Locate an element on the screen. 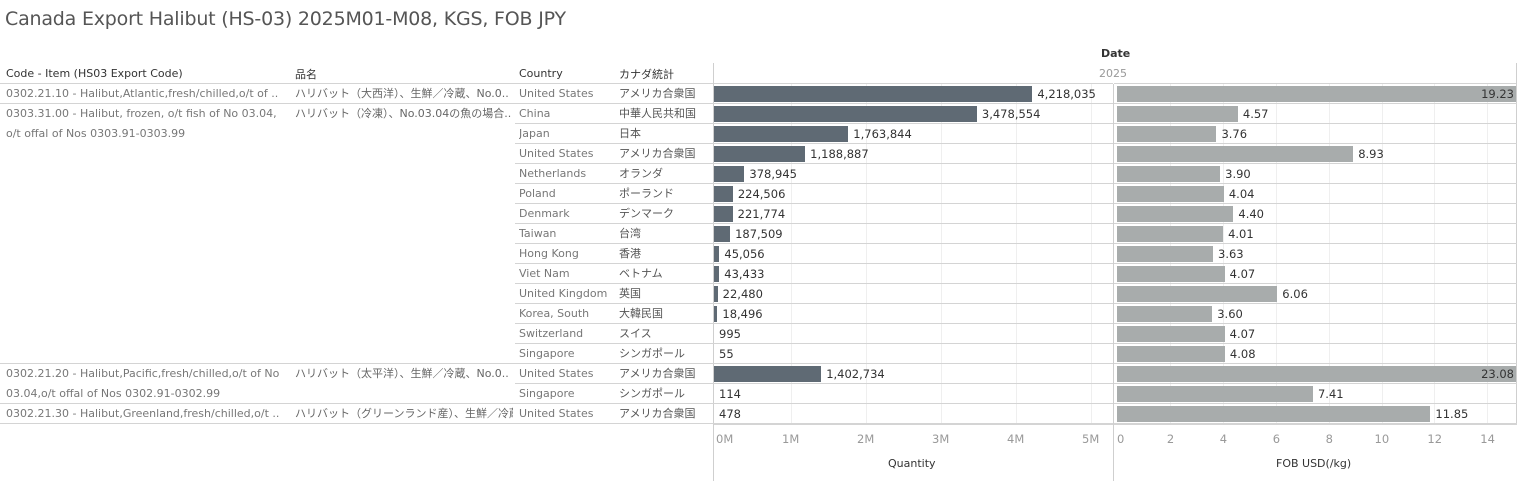 Image resolution: width=1517 pixels, height=481 pixels. country-jp-cell: シンガポール is located at coordinates (652, 393).